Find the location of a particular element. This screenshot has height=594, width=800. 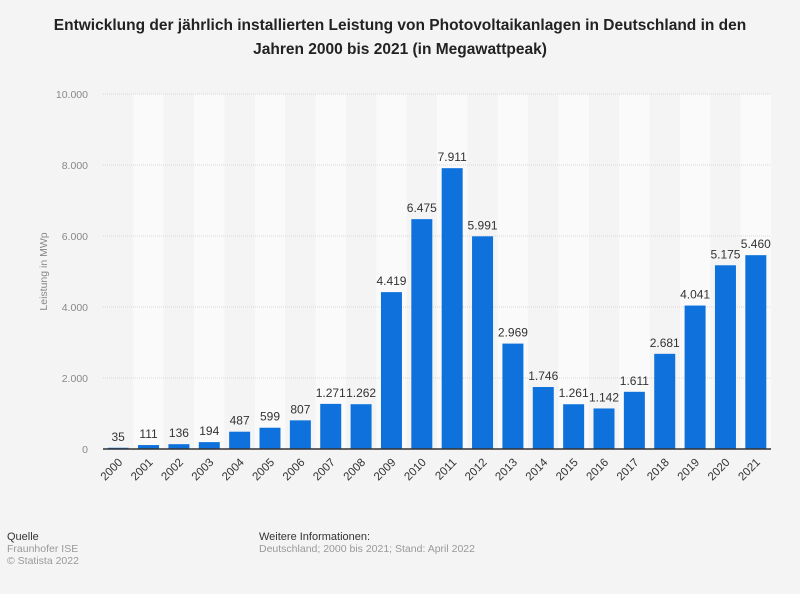

bar-2007 is located at coordinates (331, 426).